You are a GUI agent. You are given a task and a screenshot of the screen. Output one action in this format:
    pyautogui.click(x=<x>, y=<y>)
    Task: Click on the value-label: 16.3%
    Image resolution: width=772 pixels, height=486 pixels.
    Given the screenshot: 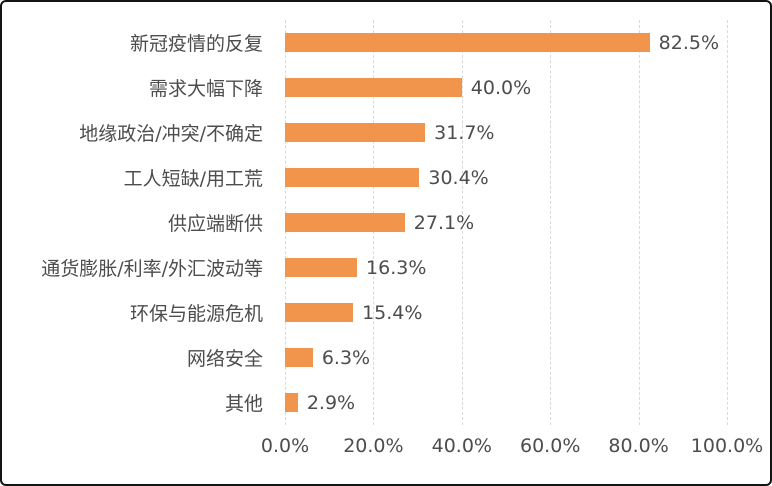 What is the action you would take?
    pyautogui.click(x=396, y=267)
    